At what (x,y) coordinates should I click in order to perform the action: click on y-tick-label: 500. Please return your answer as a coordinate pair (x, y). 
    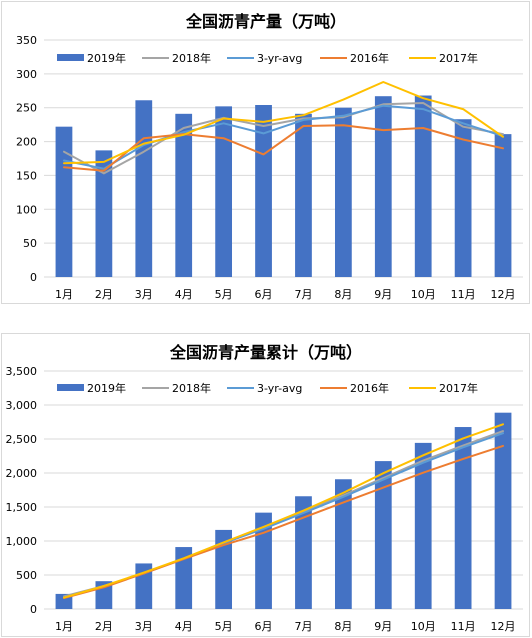
    Looking at the image, I should click on (26, 575).